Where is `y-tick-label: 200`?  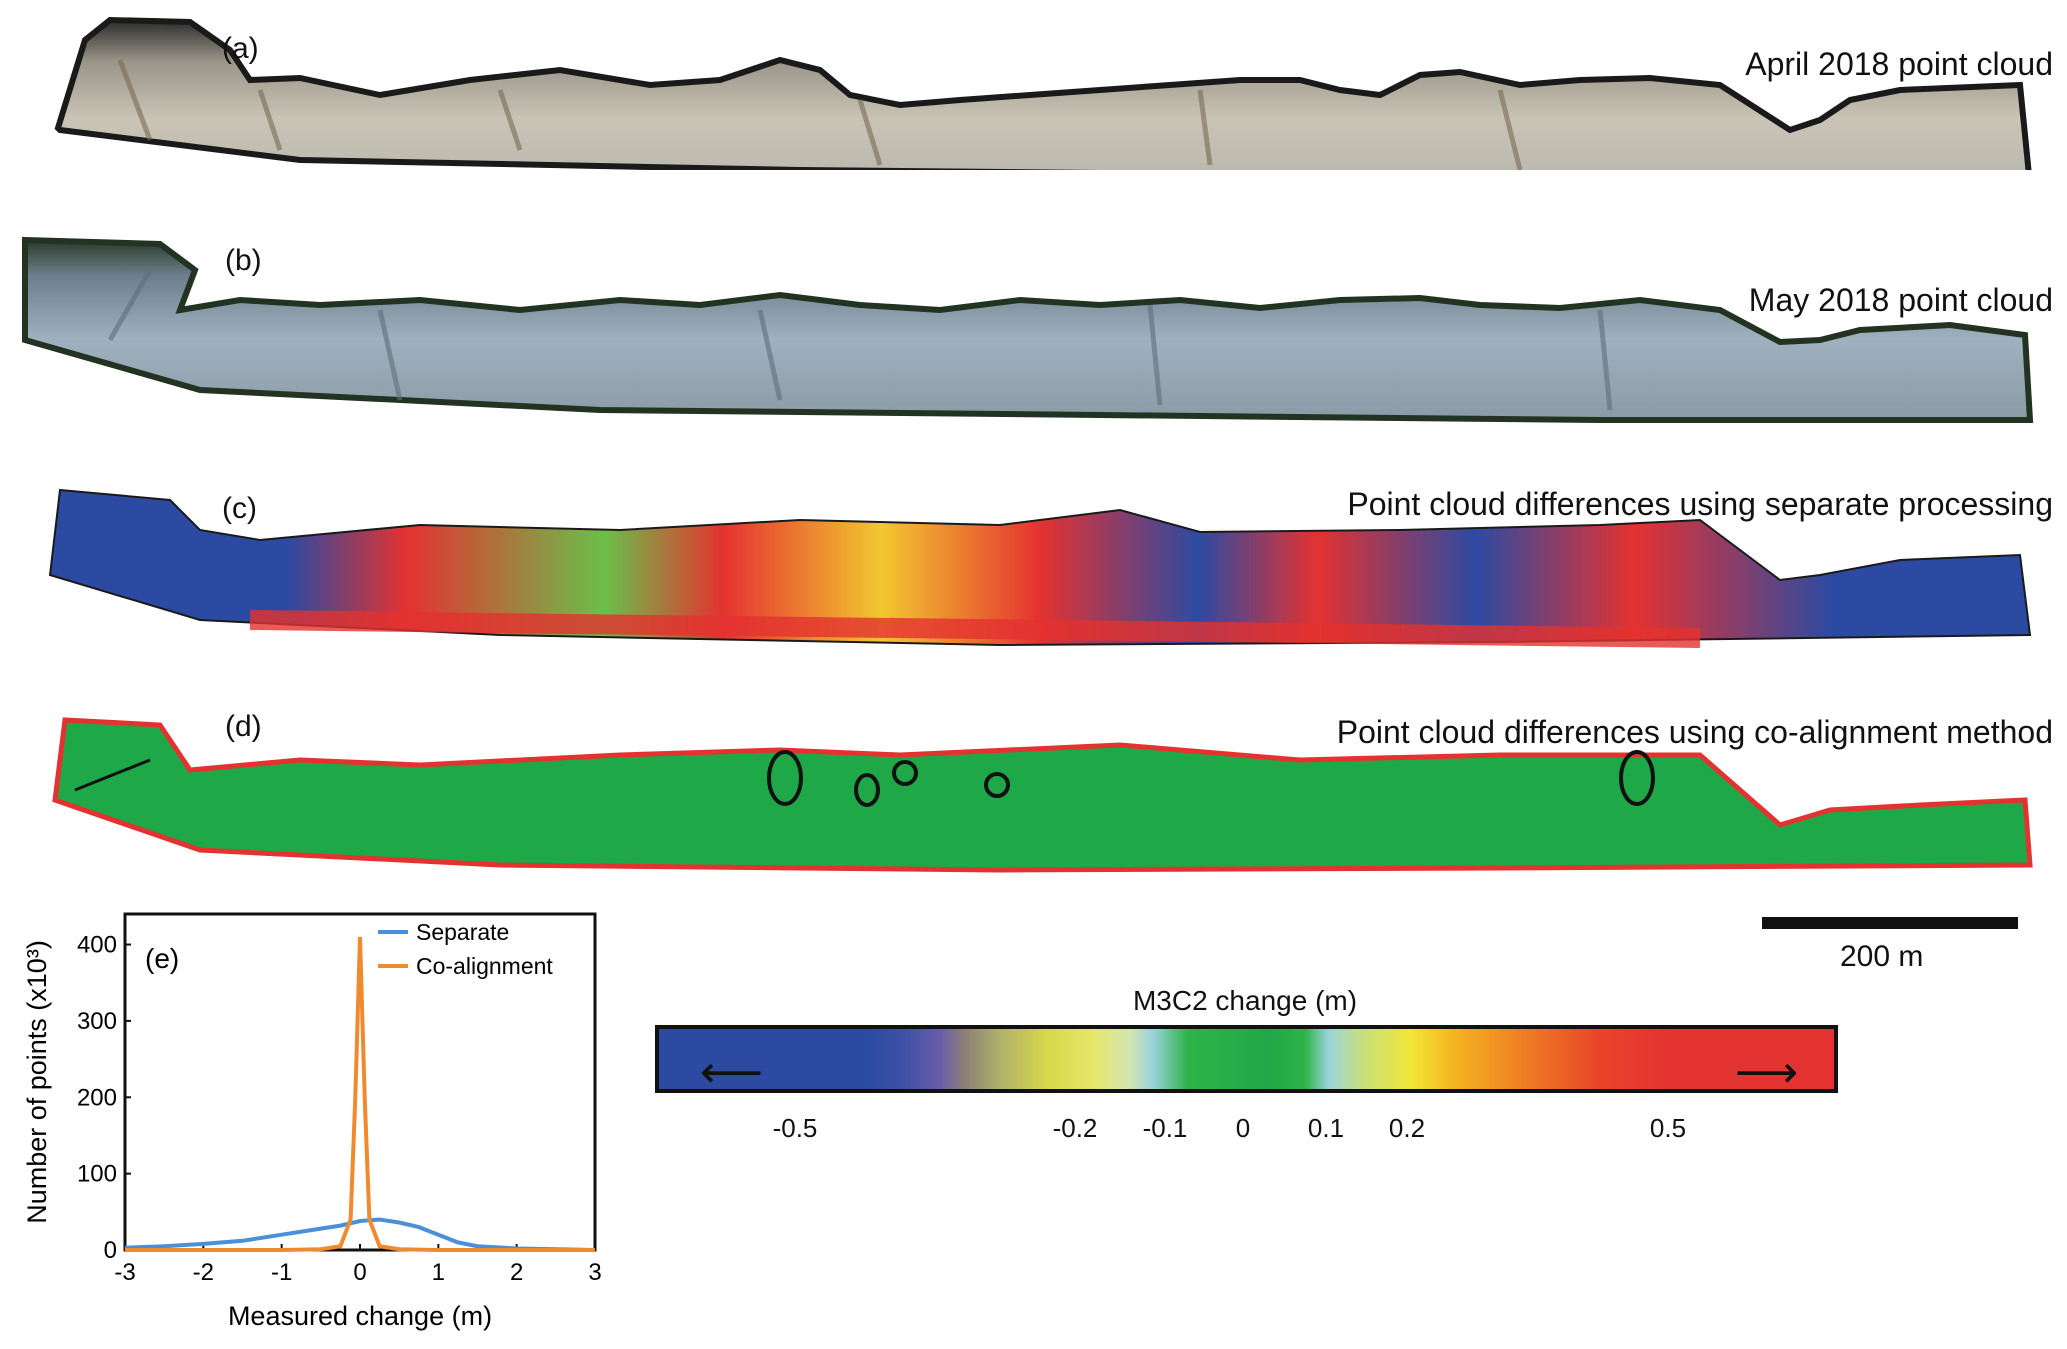 y-tick-label: 200 is located at coordinates (97, 1097).